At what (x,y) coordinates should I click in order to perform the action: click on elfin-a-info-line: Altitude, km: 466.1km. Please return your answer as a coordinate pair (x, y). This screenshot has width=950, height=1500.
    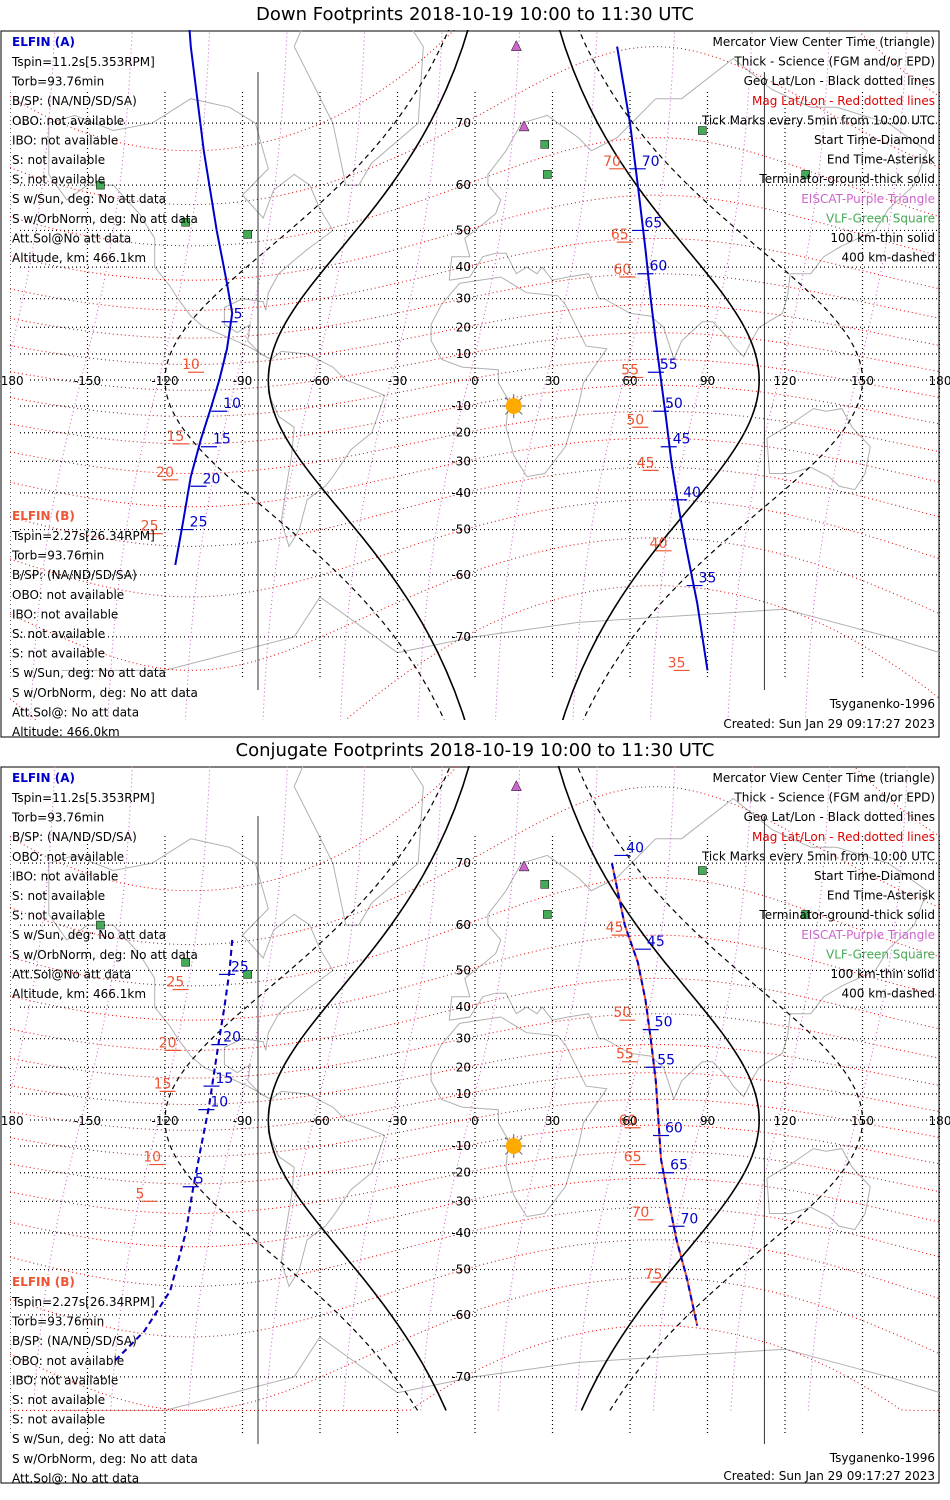
    Looking at the image, I should click on (79, 994).